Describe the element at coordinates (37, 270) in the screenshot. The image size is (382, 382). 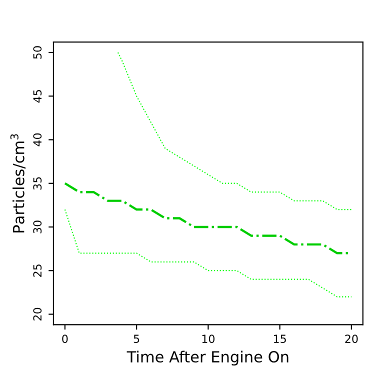
I see `y-tick-label: 25` at that location.